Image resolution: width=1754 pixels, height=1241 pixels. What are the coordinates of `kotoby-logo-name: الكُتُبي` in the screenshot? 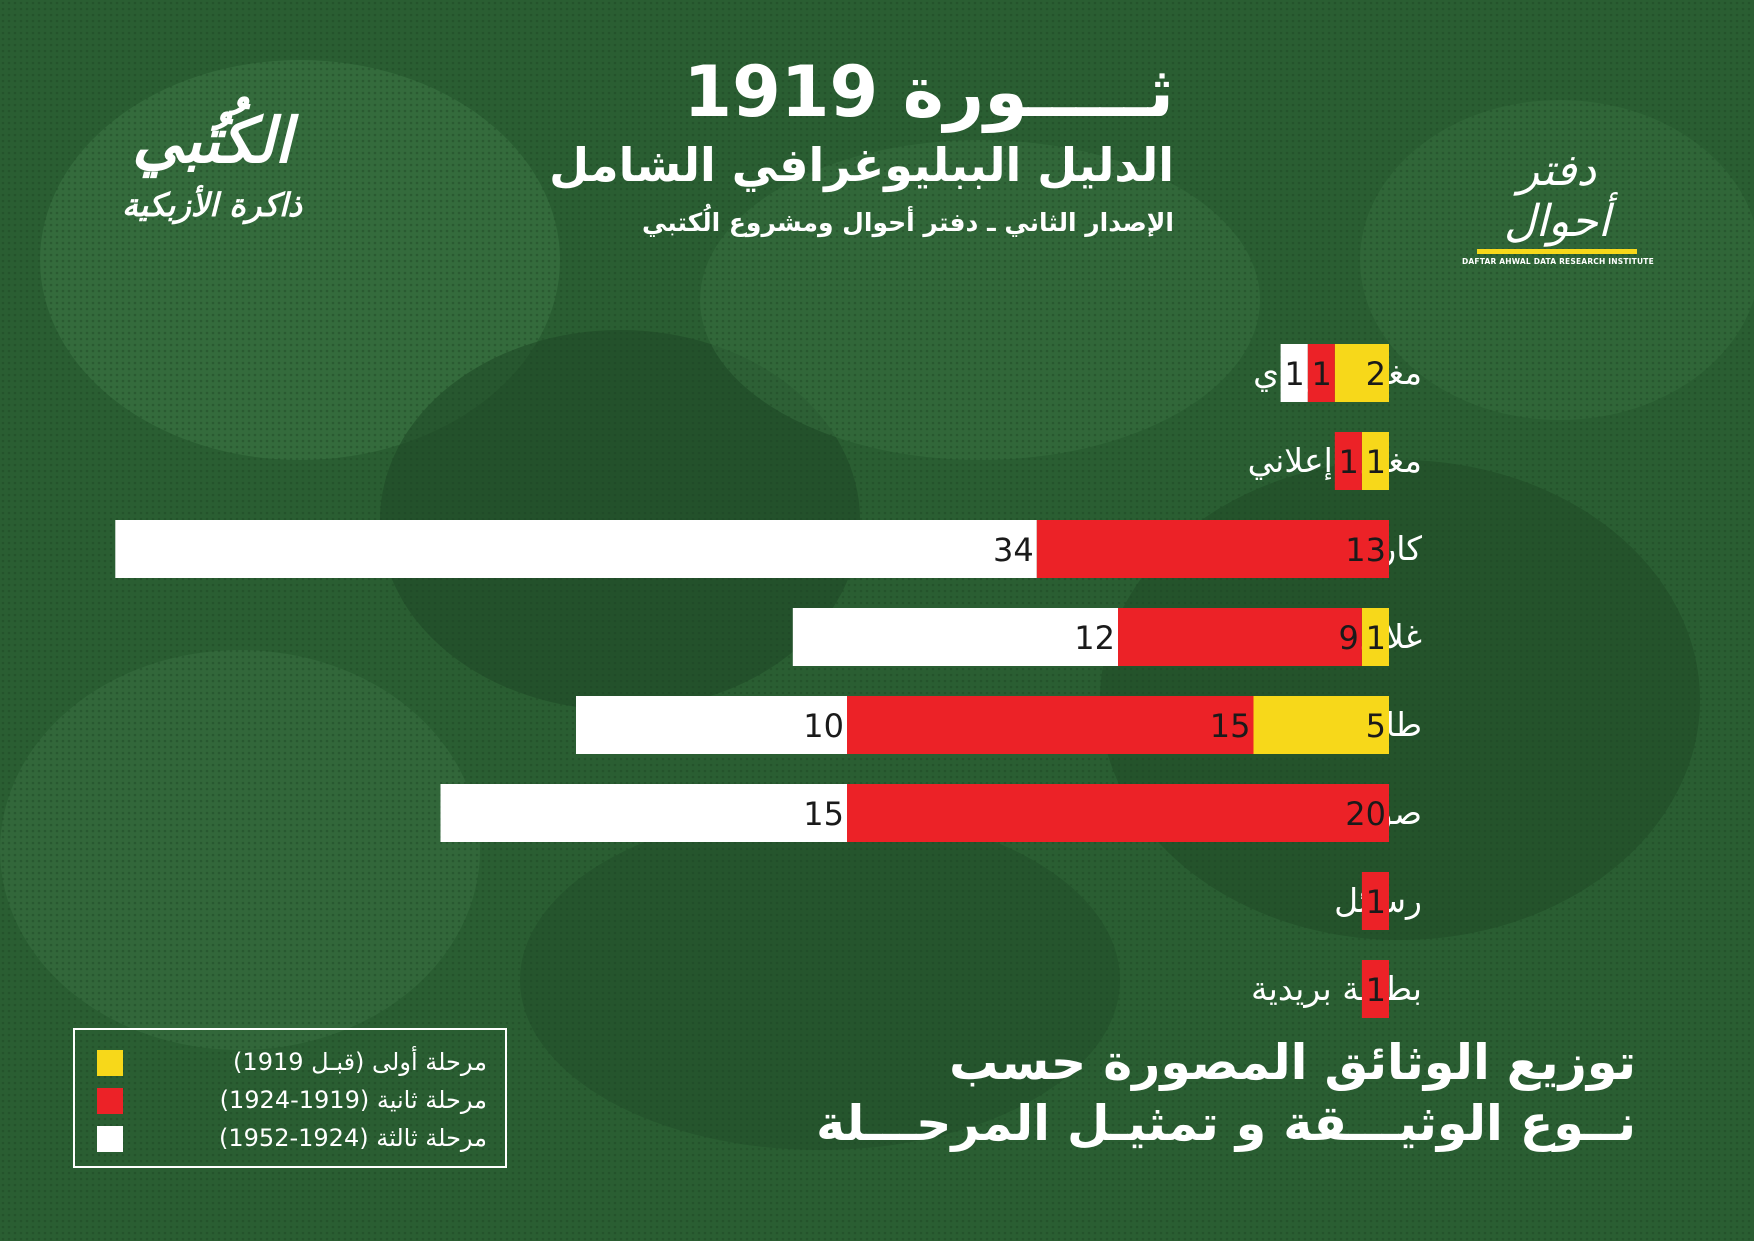 It's located at (212, 140).